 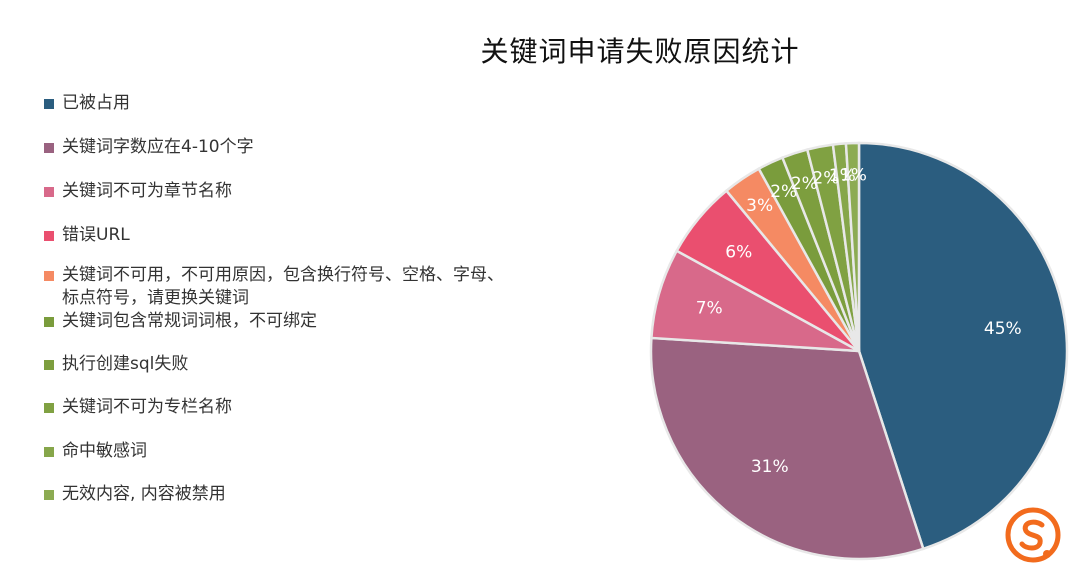 I want to click on legend-item: 无效内容, 内容被禁用, so click(x=303, y=494).